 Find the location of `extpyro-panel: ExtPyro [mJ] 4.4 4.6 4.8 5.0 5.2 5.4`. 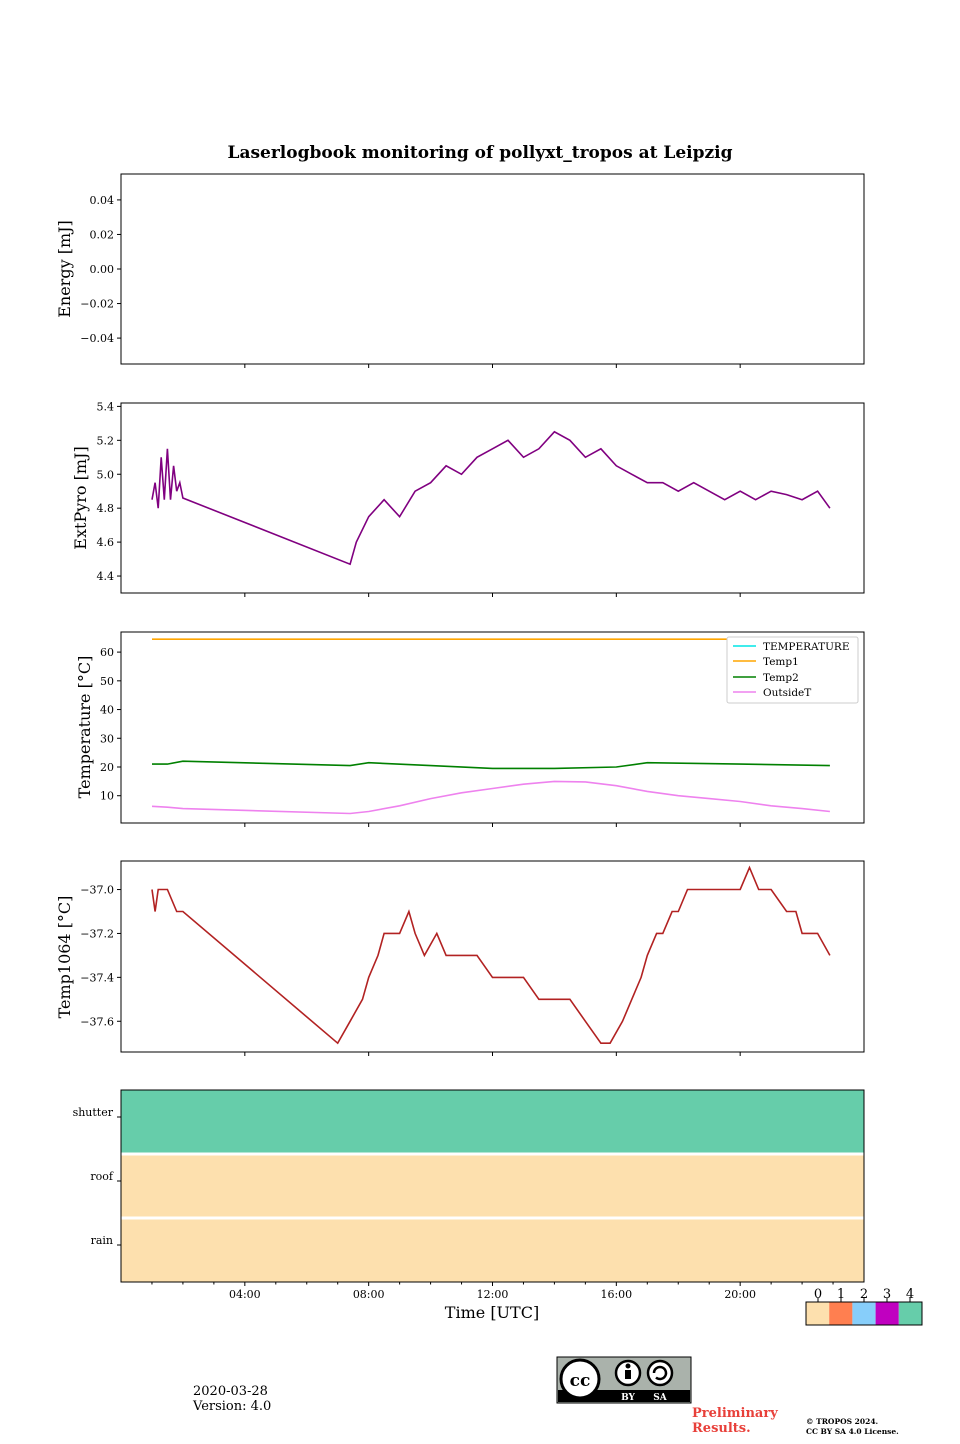

extpyro-panel: ExtPyro [mJ] 4.4 4.6 4.8 5.0 5.2 5.4 is located at coordinates (468, 498).